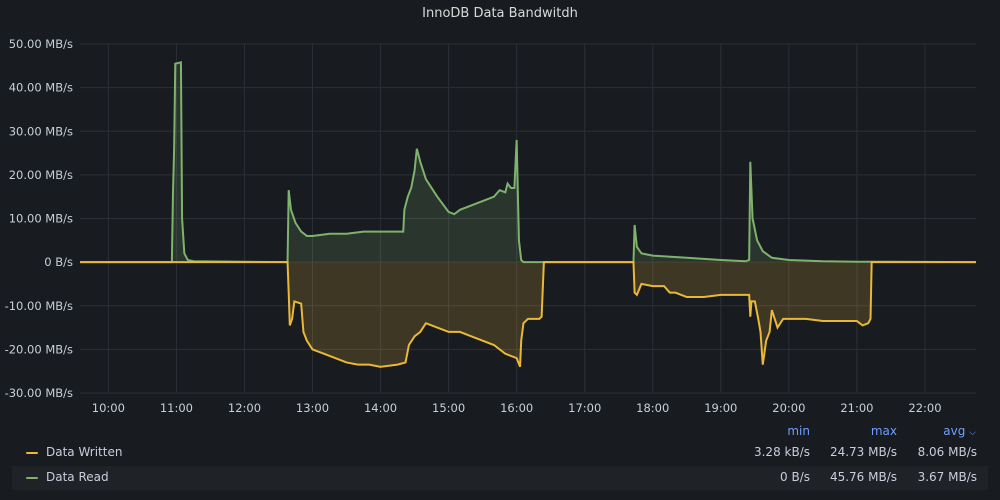  I want to click on x-tick-label: 19:00, so click(720, 408).